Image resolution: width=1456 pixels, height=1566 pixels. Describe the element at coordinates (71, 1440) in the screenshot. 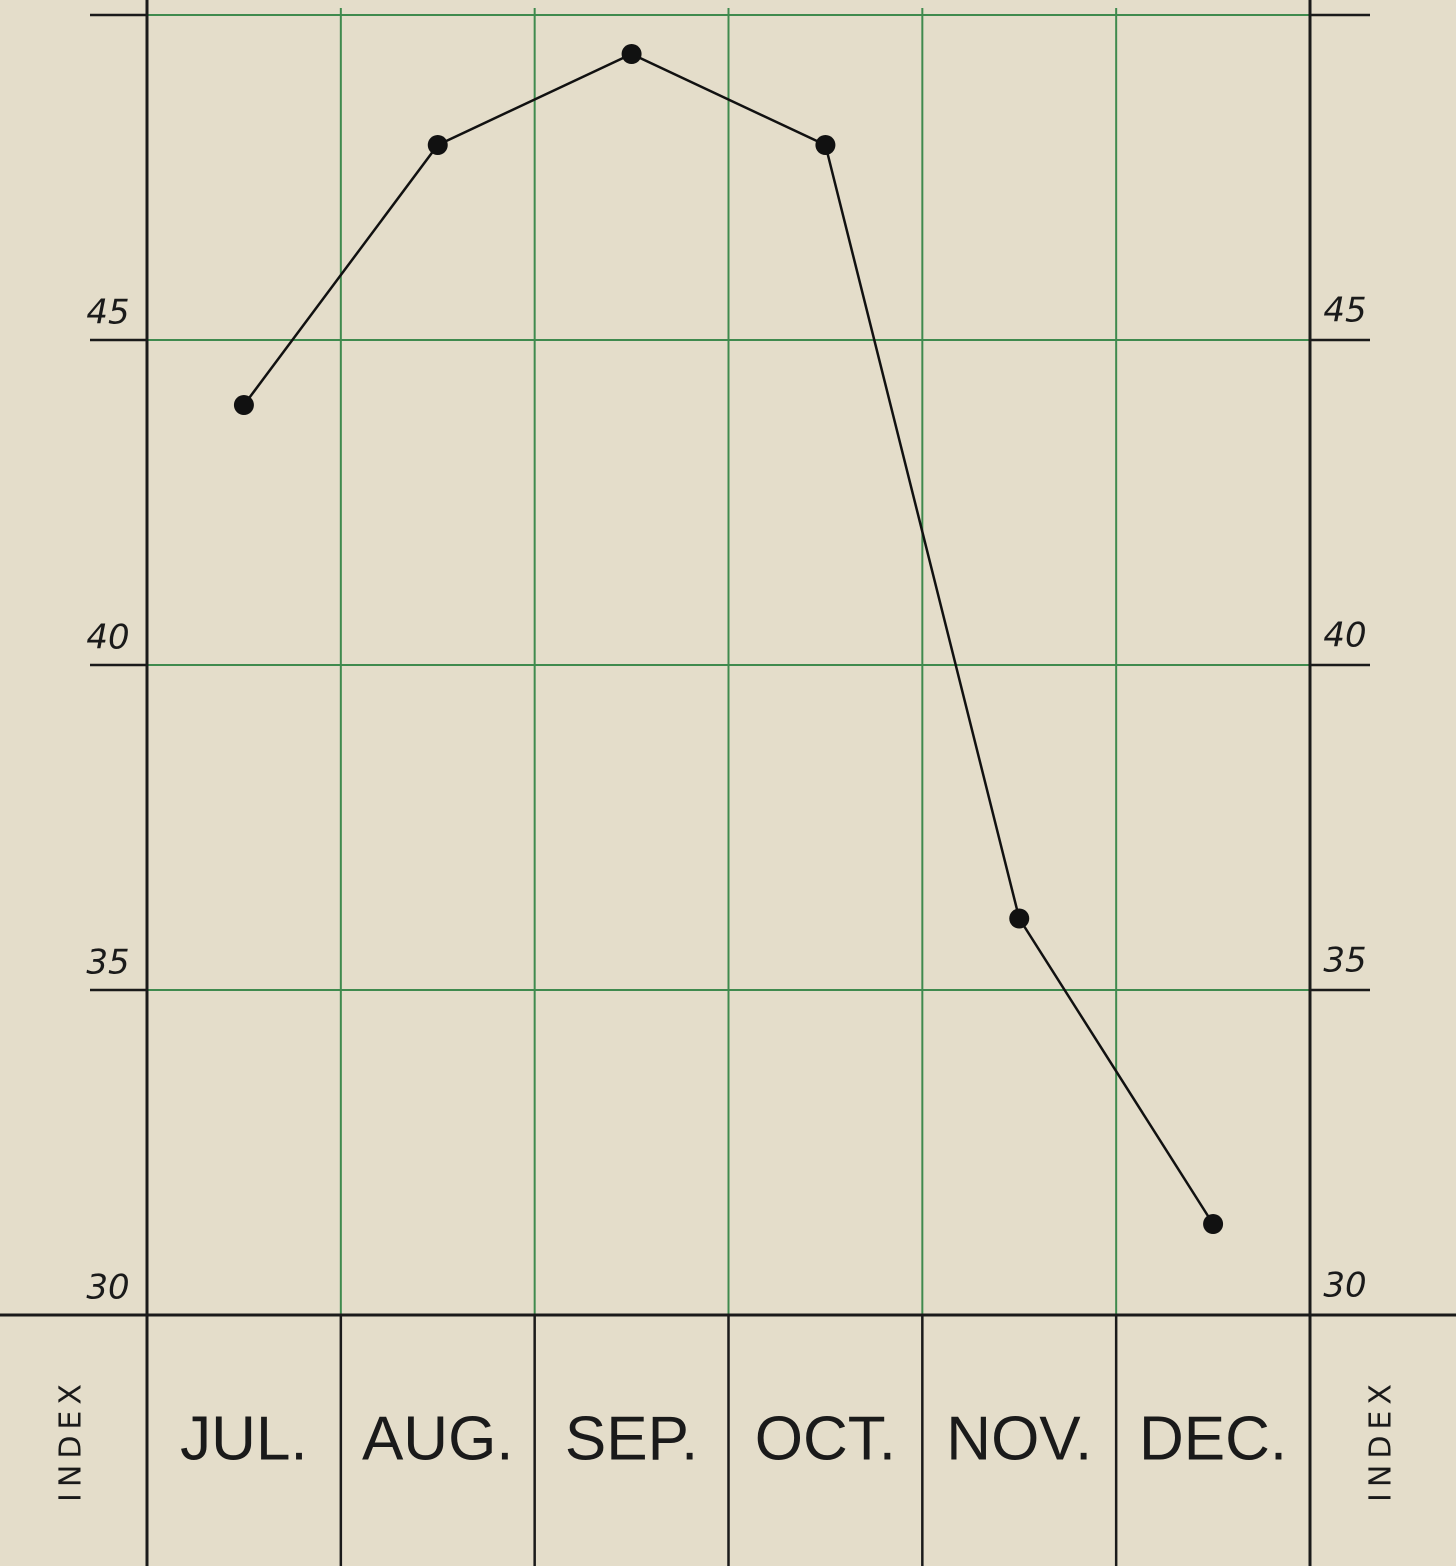

I see `y-axis-label: INDEX` at that location.